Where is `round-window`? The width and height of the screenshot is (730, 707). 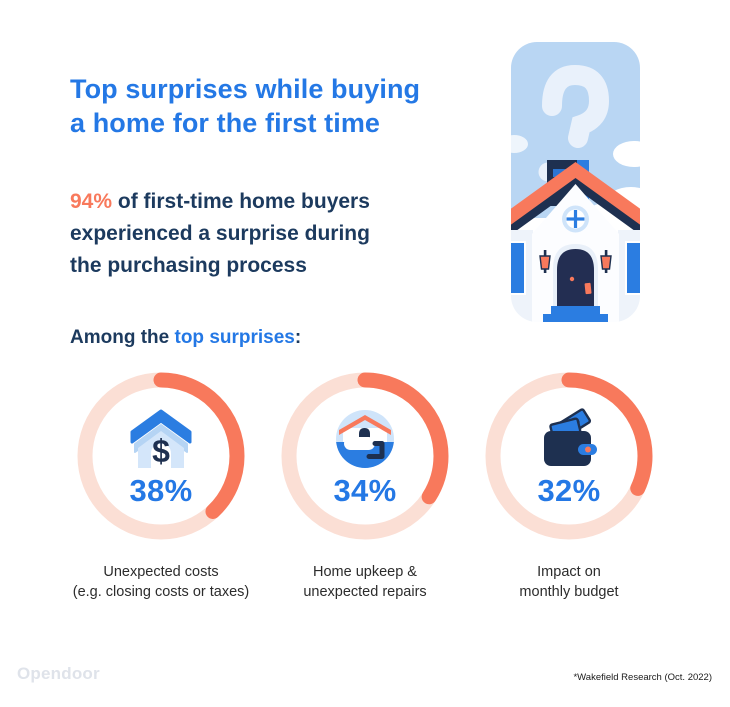
round-window is located at coordinates (575, 219).